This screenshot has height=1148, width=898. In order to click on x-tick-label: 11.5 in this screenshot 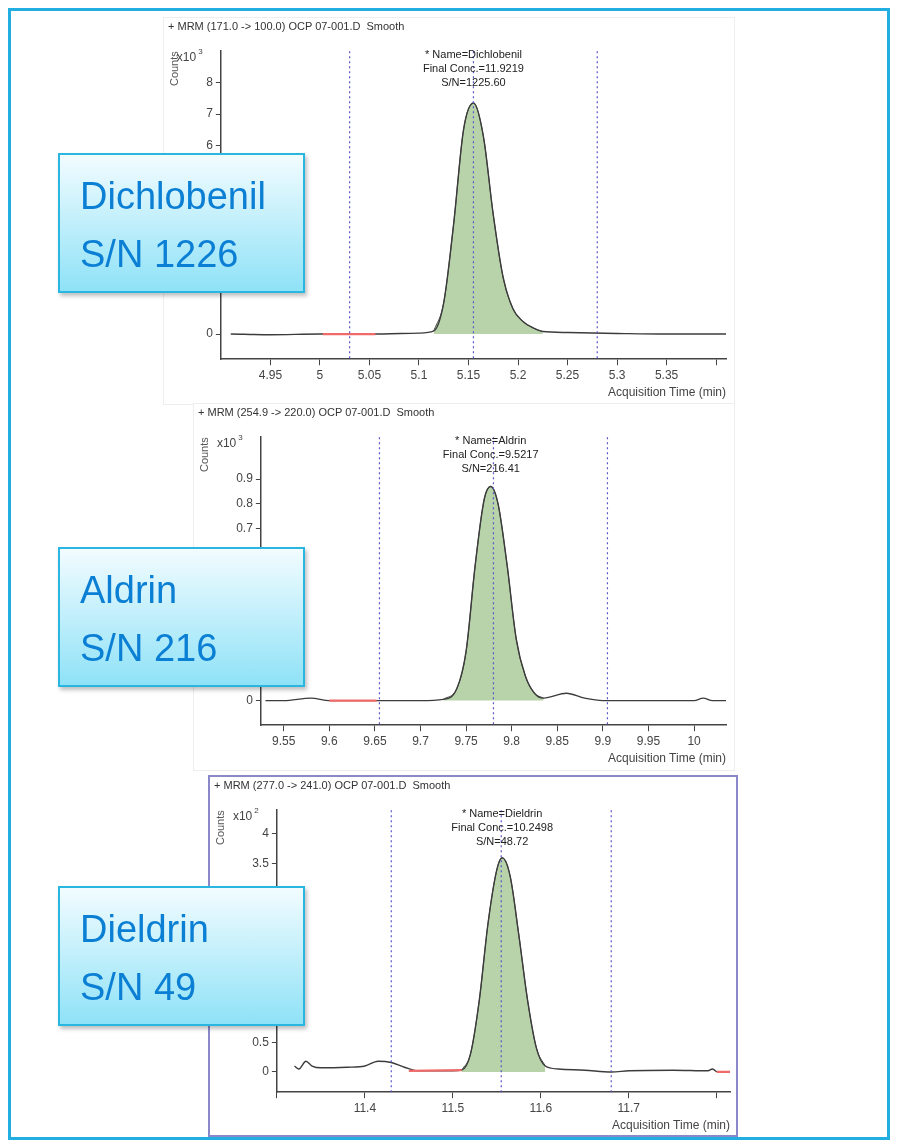, I will do `click(453, 1107)`.